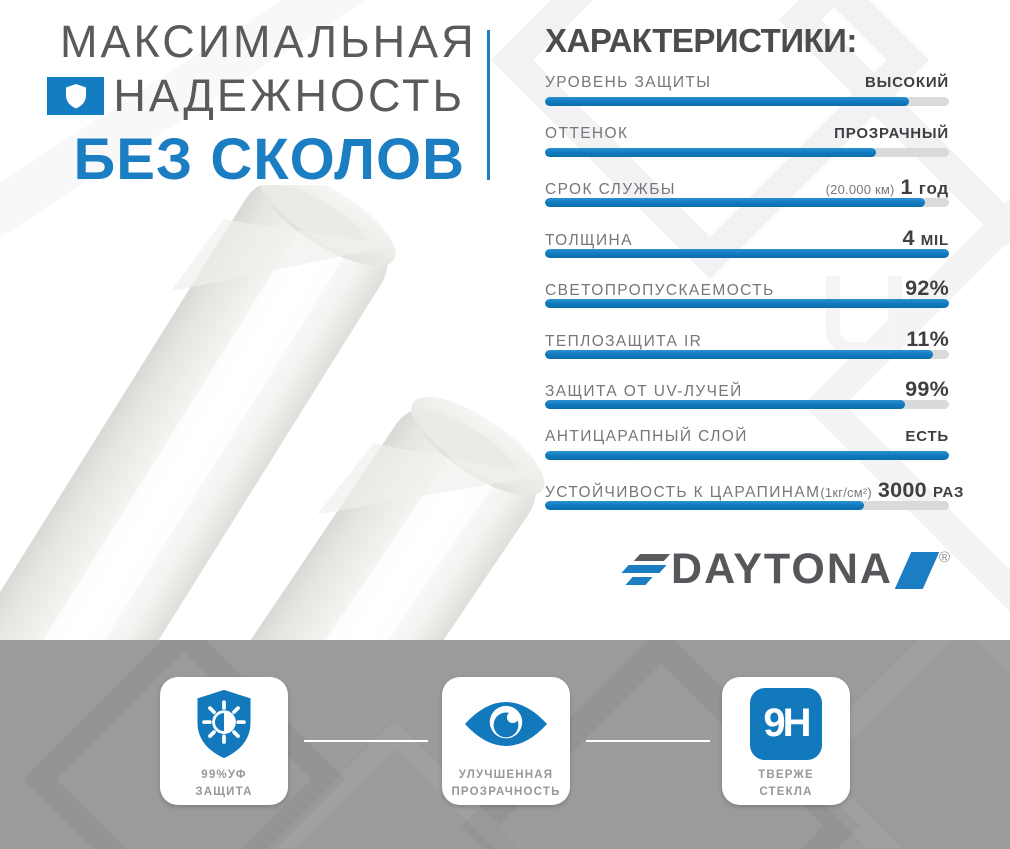  I want to click on spec-label: УСТОЙЧИВОСТЬ К ЦАРАПИНАМ, so click(683, 492).